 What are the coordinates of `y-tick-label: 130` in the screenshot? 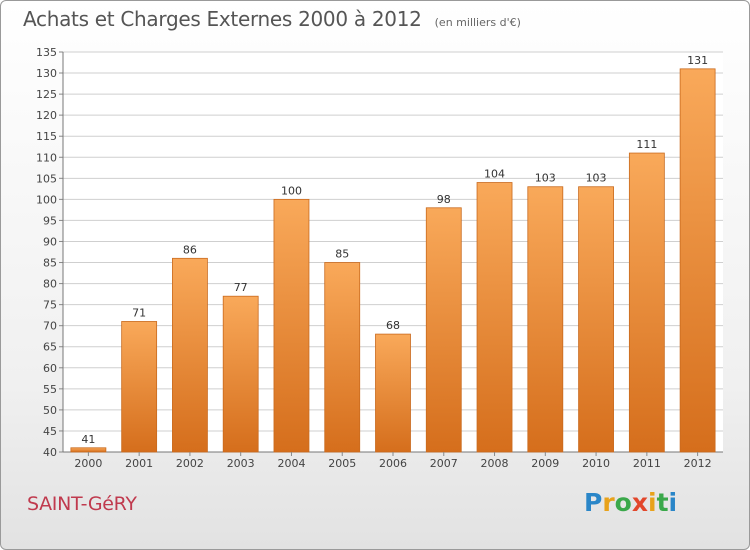 It's located at (46, 73).